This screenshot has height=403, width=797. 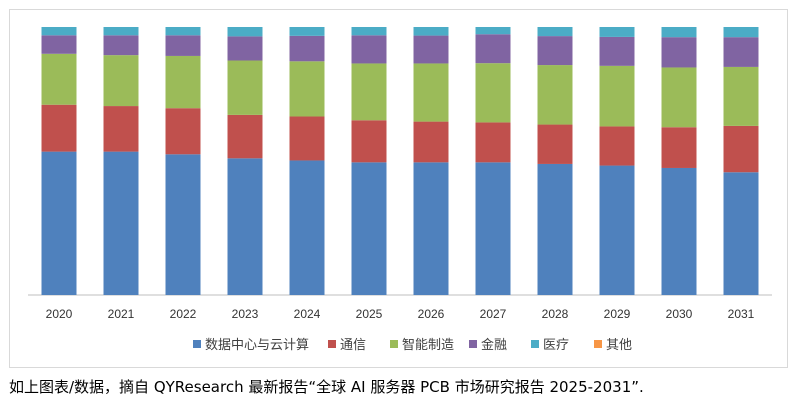 What do you see at coordinates (431, 314) in the screenshot?
I see `x-tick-label: 2026` at bounding box center [431, 314].